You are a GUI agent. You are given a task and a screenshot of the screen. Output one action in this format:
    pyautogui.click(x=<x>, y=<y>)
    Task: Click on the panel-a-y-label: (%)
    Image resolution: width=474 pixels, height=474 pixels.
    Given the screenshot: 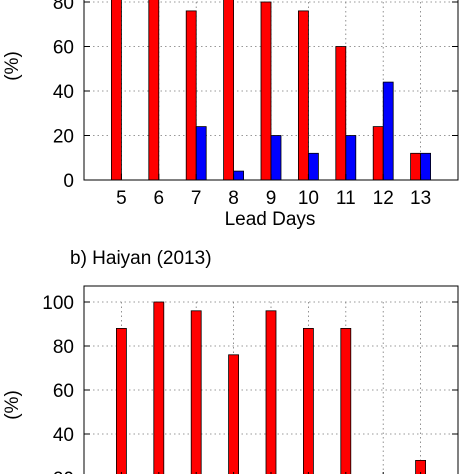 What is the action you would take?
    pyautogui.click(x=12, y=66)
    